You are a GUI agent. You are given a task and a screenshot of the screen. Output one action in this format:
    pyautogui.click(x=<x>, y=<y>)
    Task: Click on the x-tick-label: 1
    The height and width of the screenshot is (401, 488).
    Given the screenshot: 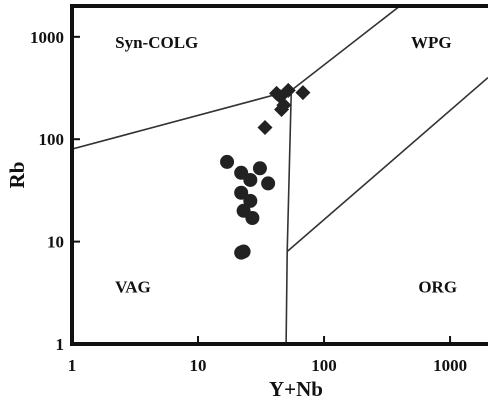 What is the action you would take?
    pyautogui.click(x=72, y=365)
    